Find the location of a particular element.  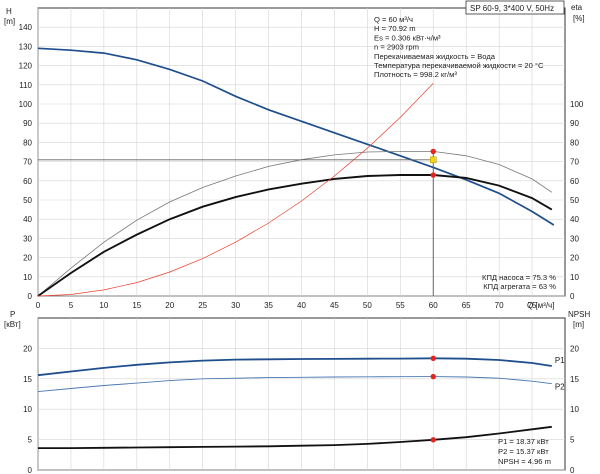

bottom-left-ticks: 0 5 10 15 20 is located at coordinates (27, 409).